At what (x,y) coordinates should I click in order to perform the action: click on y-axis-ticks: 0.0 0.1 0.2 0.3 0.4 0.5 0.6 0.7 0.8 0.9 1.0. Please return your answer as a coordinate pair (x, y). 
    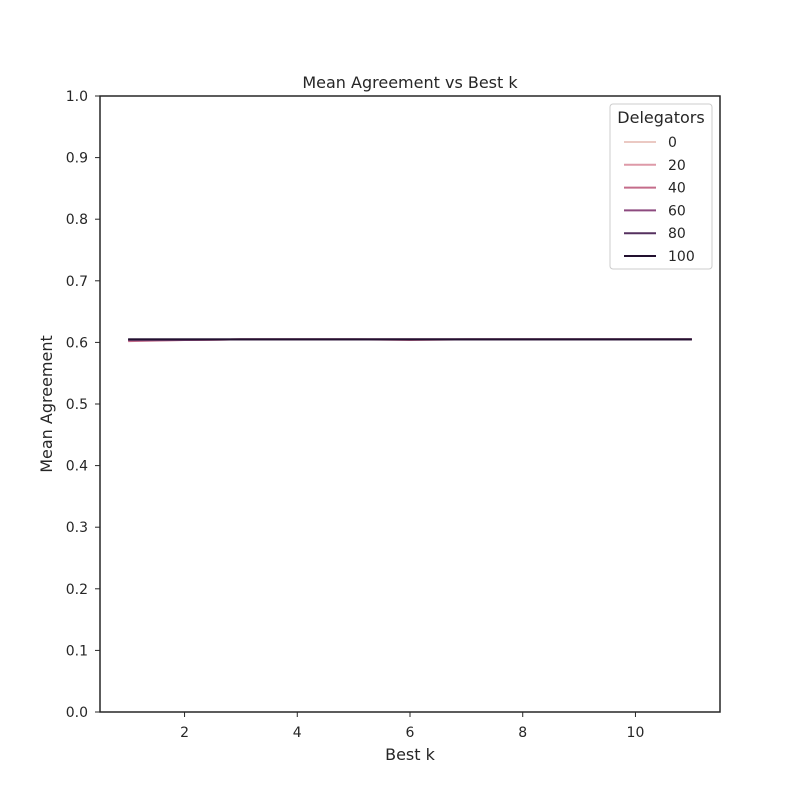
    Looking at the image, I should click on (83, 405).